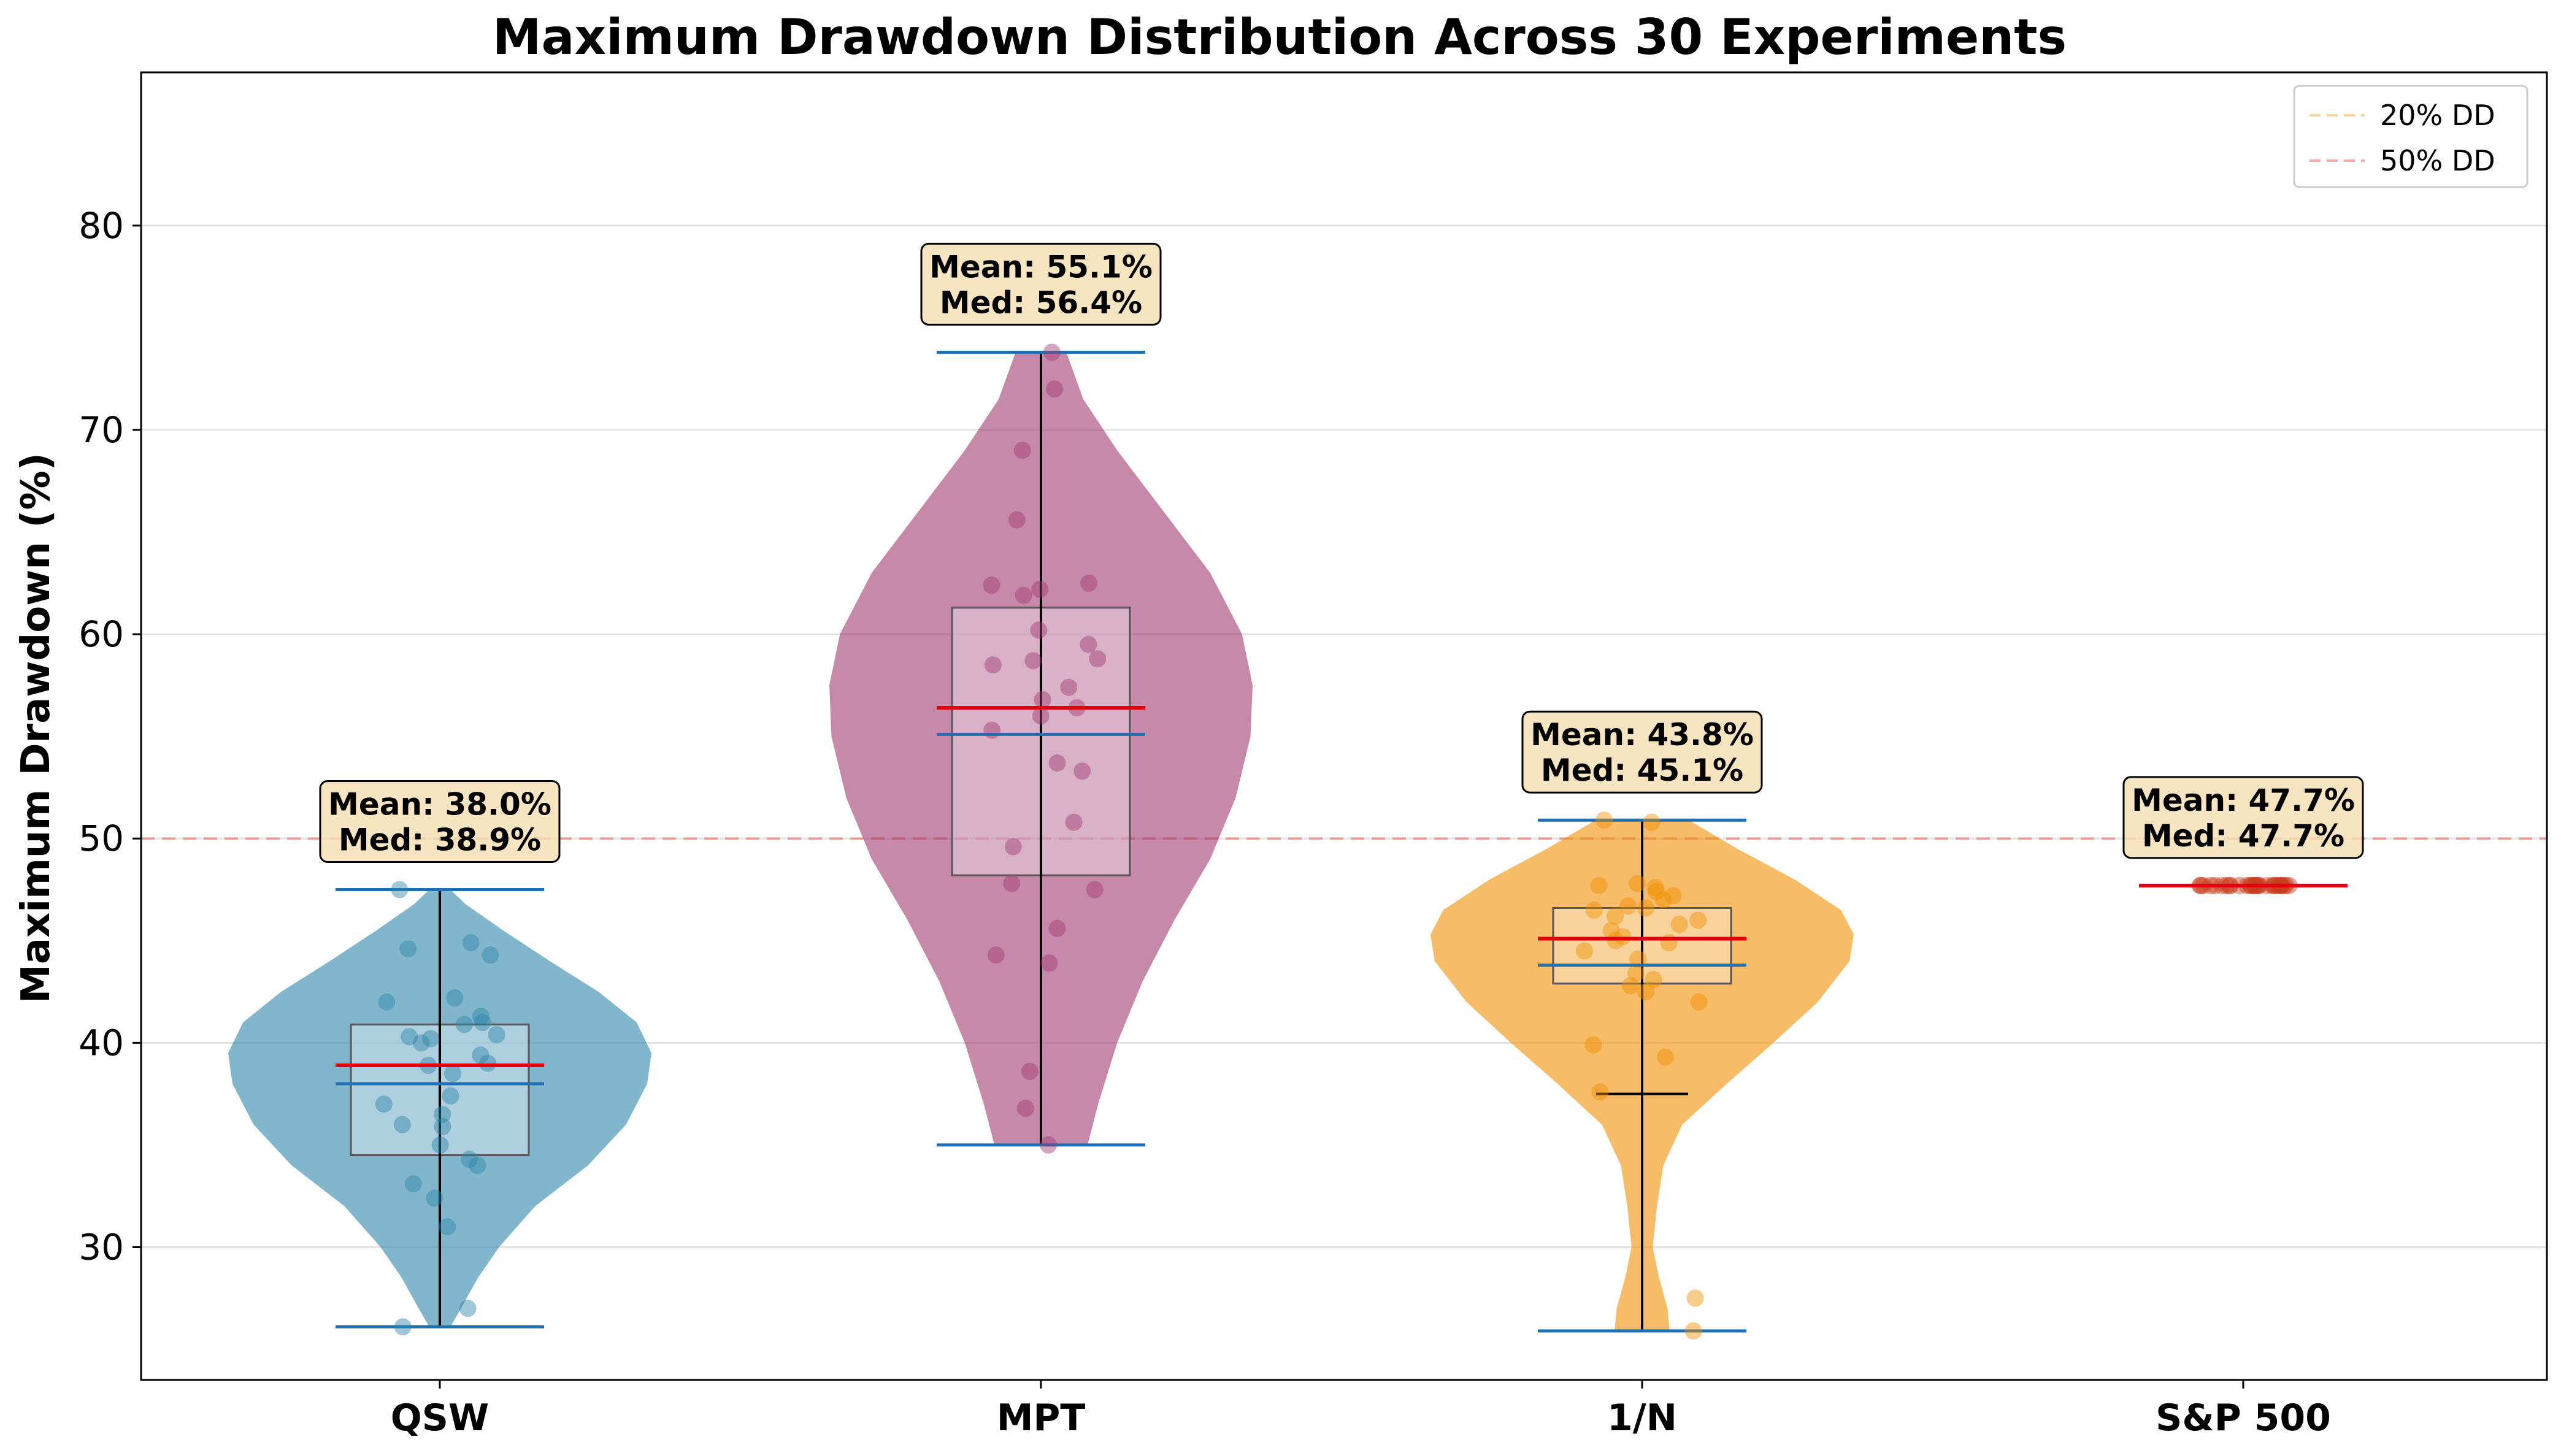 The height and width of the screenshot is (1456, 2561). I want to click on mean-label: Mean: 38.0%, so click(439, 804).